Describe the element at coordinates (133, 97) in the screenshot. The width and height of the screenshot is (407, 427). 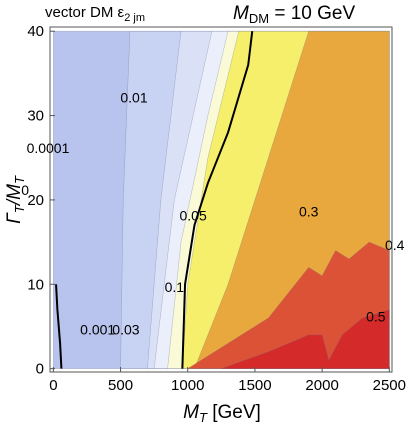
I see `contour-label: 0.01` at that location.